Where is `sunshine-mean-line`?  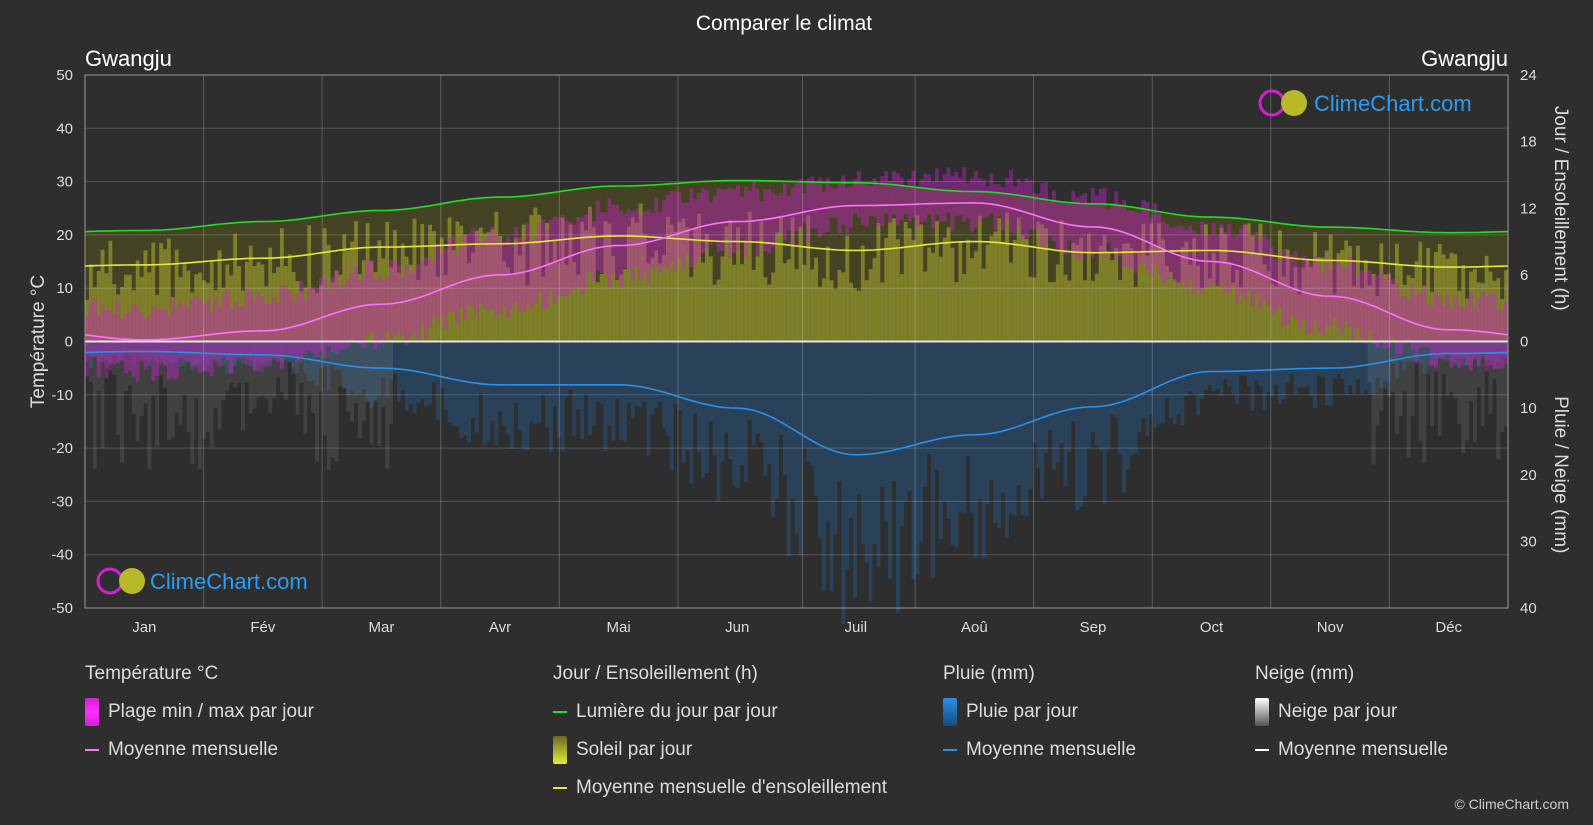 sunshine-mean-line is located at coordinates (796, 251).